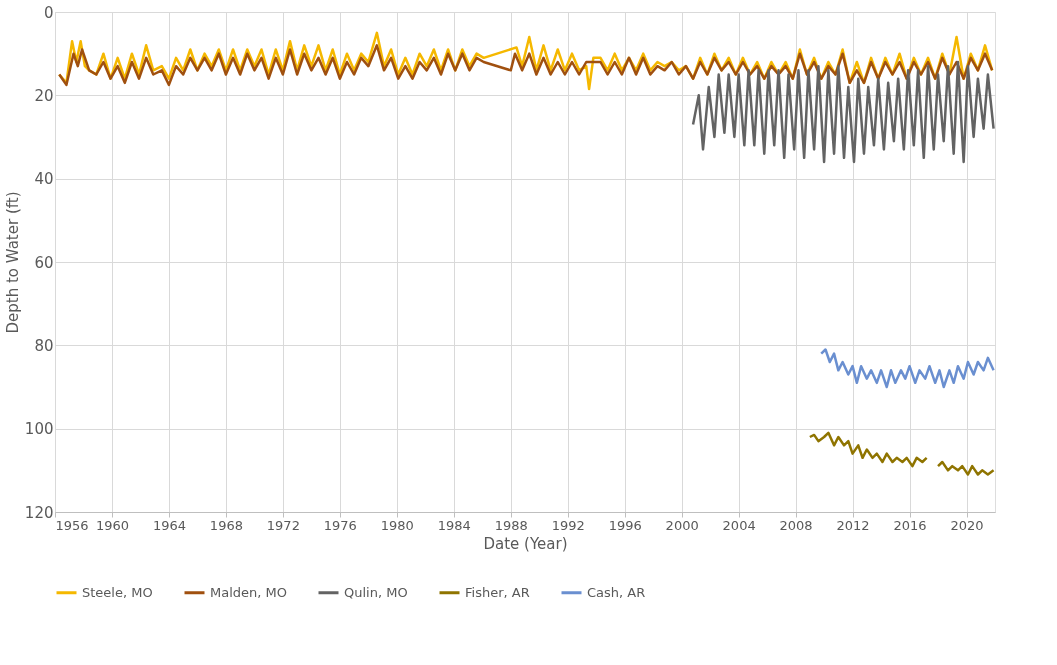 This screenshot has height=665, width=1057. What do you see at coordinates (682, 525) in the screenshot?
I see `x-tick-label: 2000` at bounding box center [682, 525].